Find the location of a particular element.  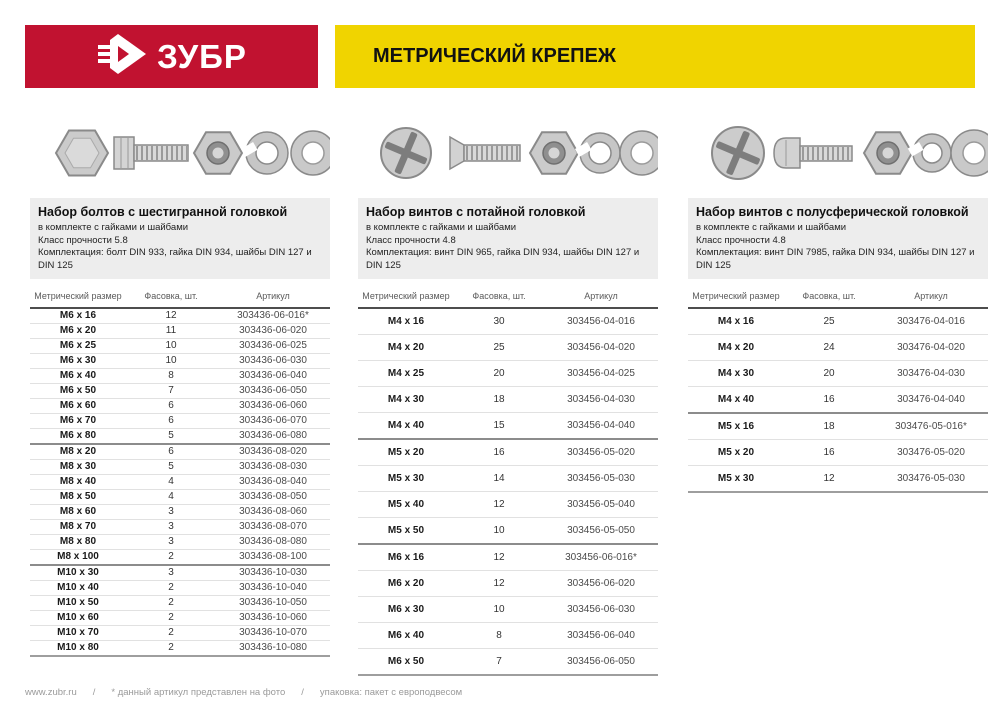

table-row: M6 x 20 12 303456-06-020 is located at coordinates (508, 582).